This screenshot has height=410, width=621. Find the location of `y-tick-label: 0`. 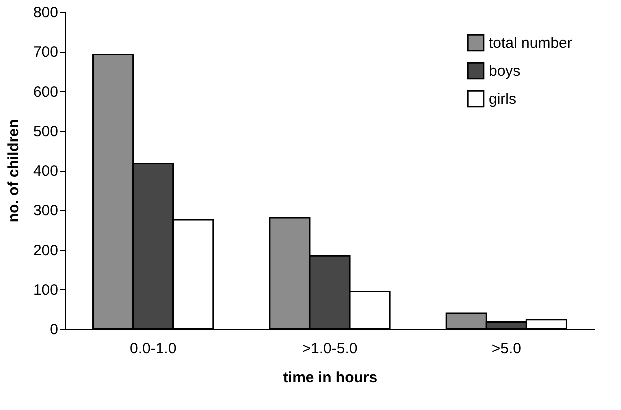

y-tick-label: 0 is located at coordinates (54, 330).